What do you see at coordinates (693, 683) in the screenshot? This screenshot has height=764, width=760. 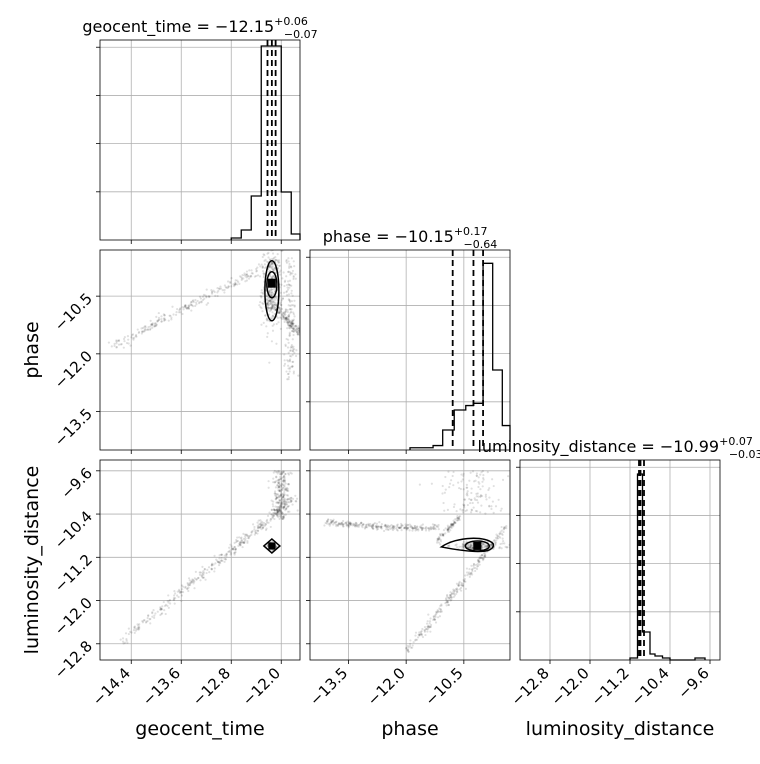 I see `hist-luminosity_distance-xticklabel-4: −9.6` at bounding box center [693, 683].